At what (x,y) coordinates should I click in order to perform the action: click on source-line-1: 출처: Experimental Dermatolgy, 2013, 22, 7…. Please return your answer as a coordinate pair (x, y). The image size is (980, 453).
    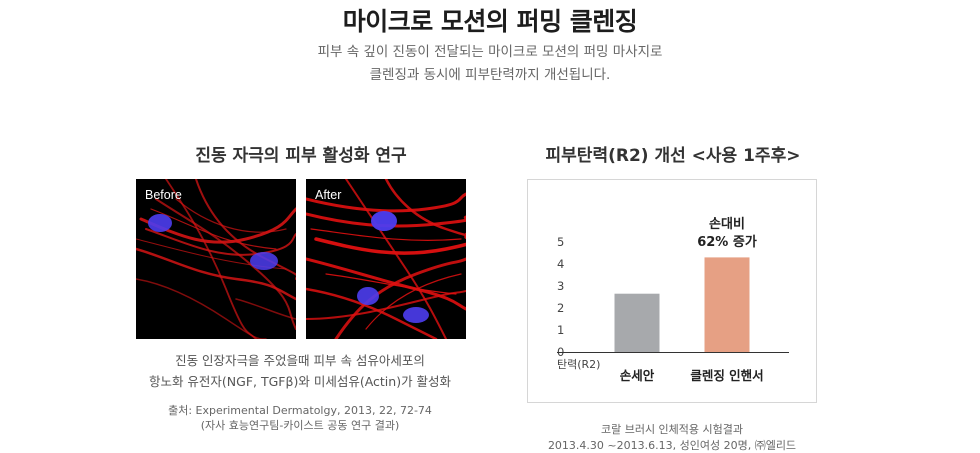
    Looking at the image, I should click on (300, 410).